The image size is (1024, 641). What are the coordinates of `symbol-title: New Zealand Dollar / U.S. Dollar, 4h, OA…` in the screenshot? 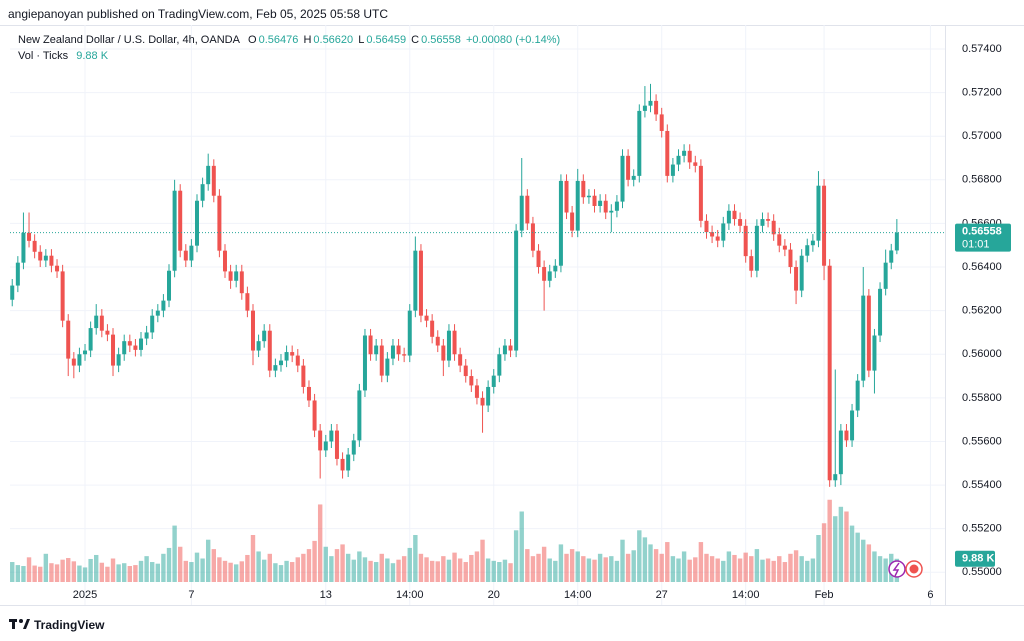 It's located at (129, 40).